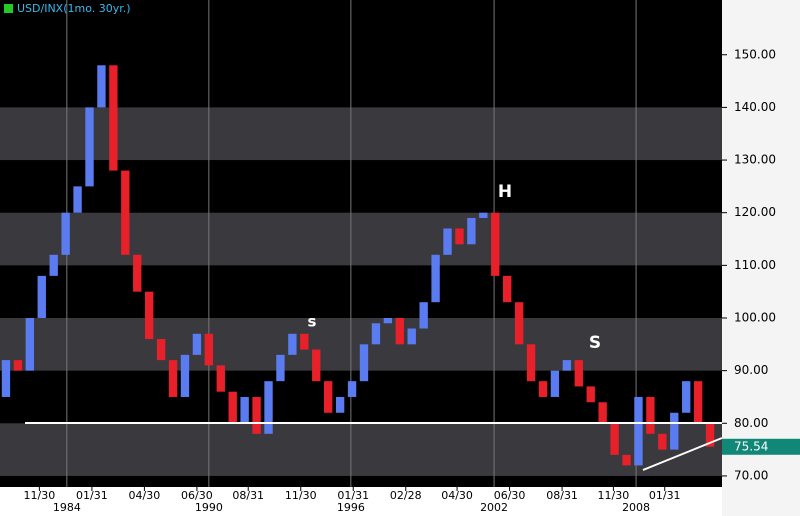 The height and width of the screenshot is (516, 800). Describe the element at coordinates (209, 507) in the screenshot. I see `x-year-label: 1990` at that location.